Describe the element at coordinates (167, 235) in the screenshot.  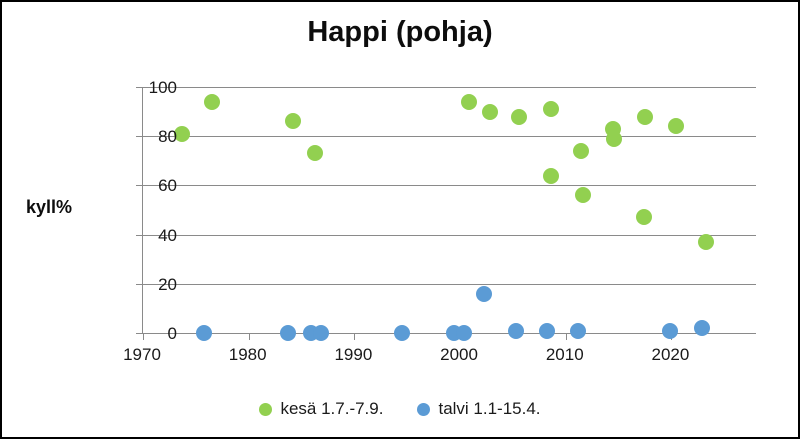
I see `y-tick-label: 40` at that location.